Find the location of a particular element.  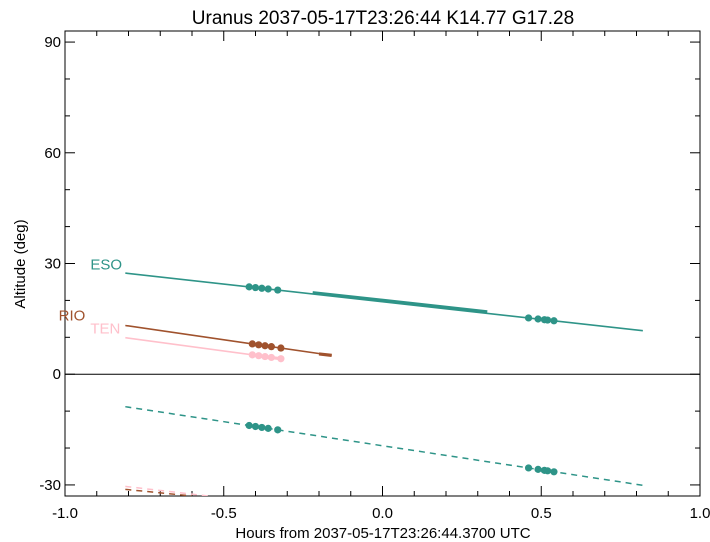

x-tick-label: 0.0 is located at coordinates (382, 513).